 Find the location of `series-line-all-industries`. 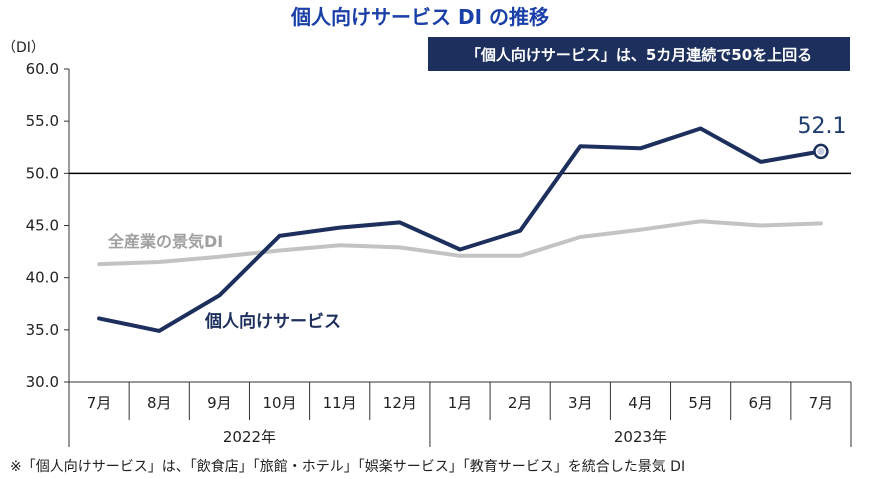

series-line-all-industries is located at coordinates (460, 243).